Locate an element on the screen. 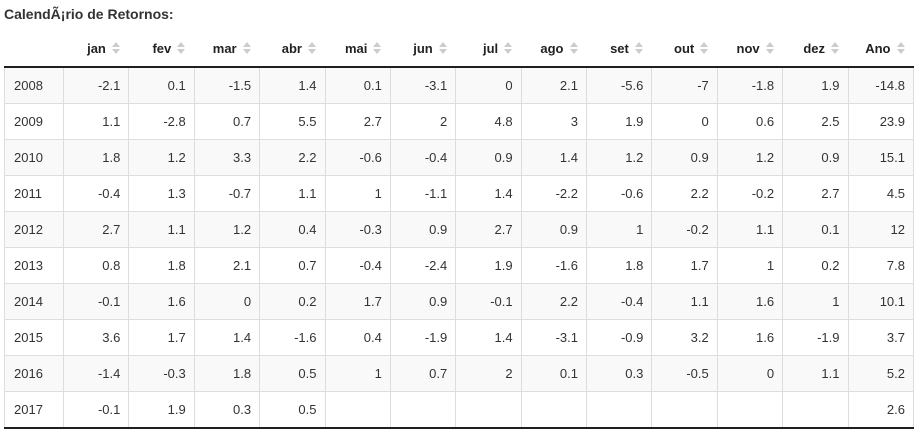 Image resolution: width=918 pixels, height=444 pixels. column-header-jul: jul is located at coordinates (488, 48).